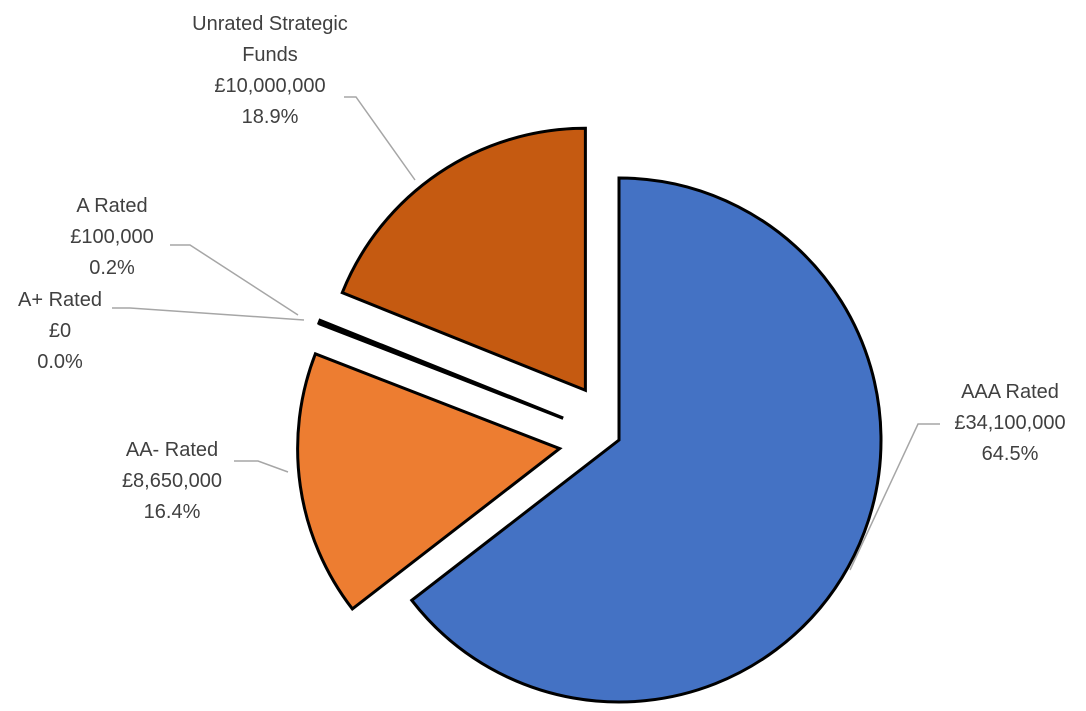 This screenshot has width=1086, height=711. What do you see at coordinates (1010, 392) in the screenshot?
I see `data-label-aaa-rated-name: AAA Rated` at bounding box center [1010, 392].